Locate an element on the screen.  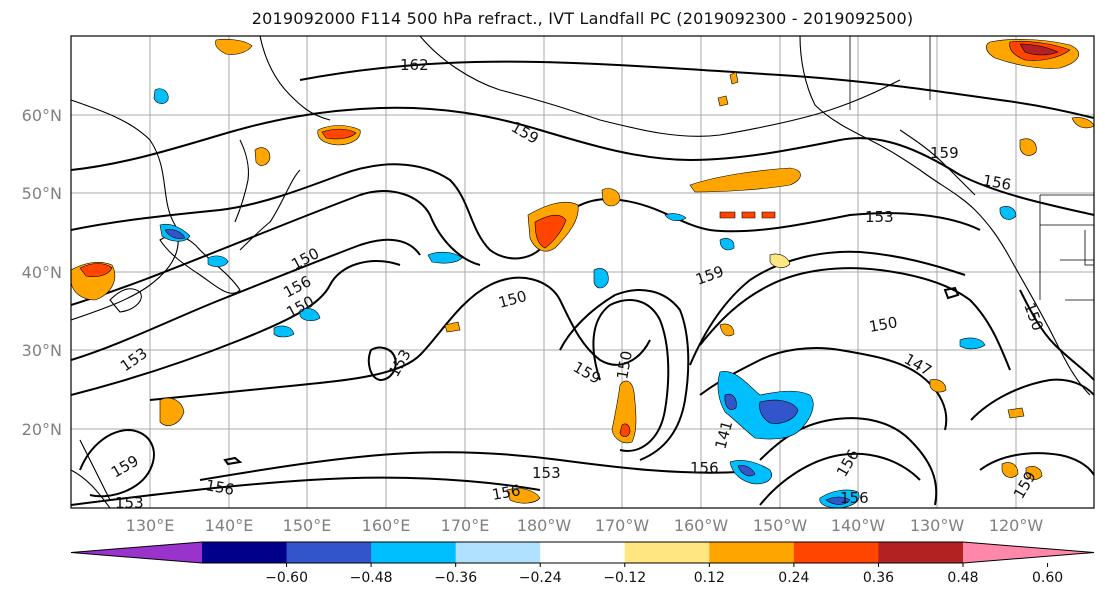
lon-label: 140°W is located at coordinates (858, 525).